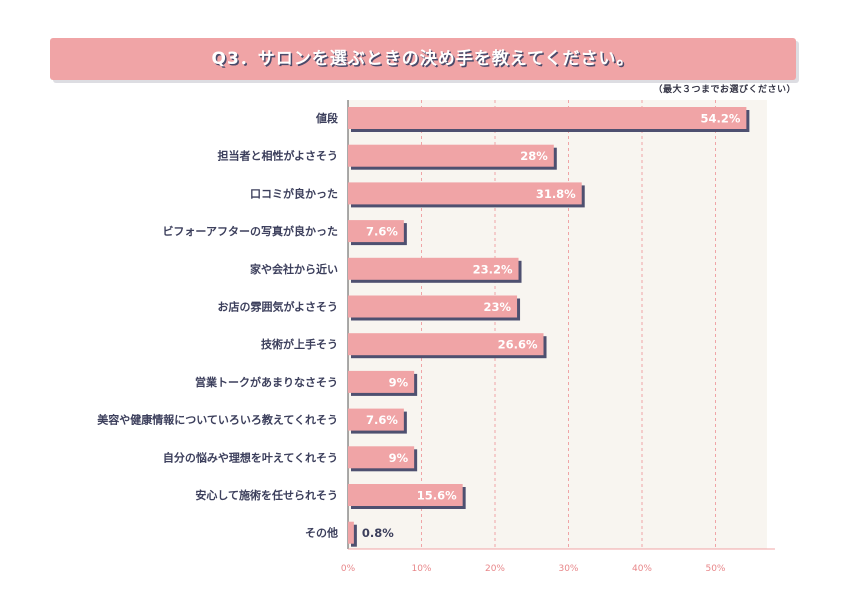 The height and width of the screenshot is (595, 842). I want to click on data-label: 31.8%, so click(556, 194).